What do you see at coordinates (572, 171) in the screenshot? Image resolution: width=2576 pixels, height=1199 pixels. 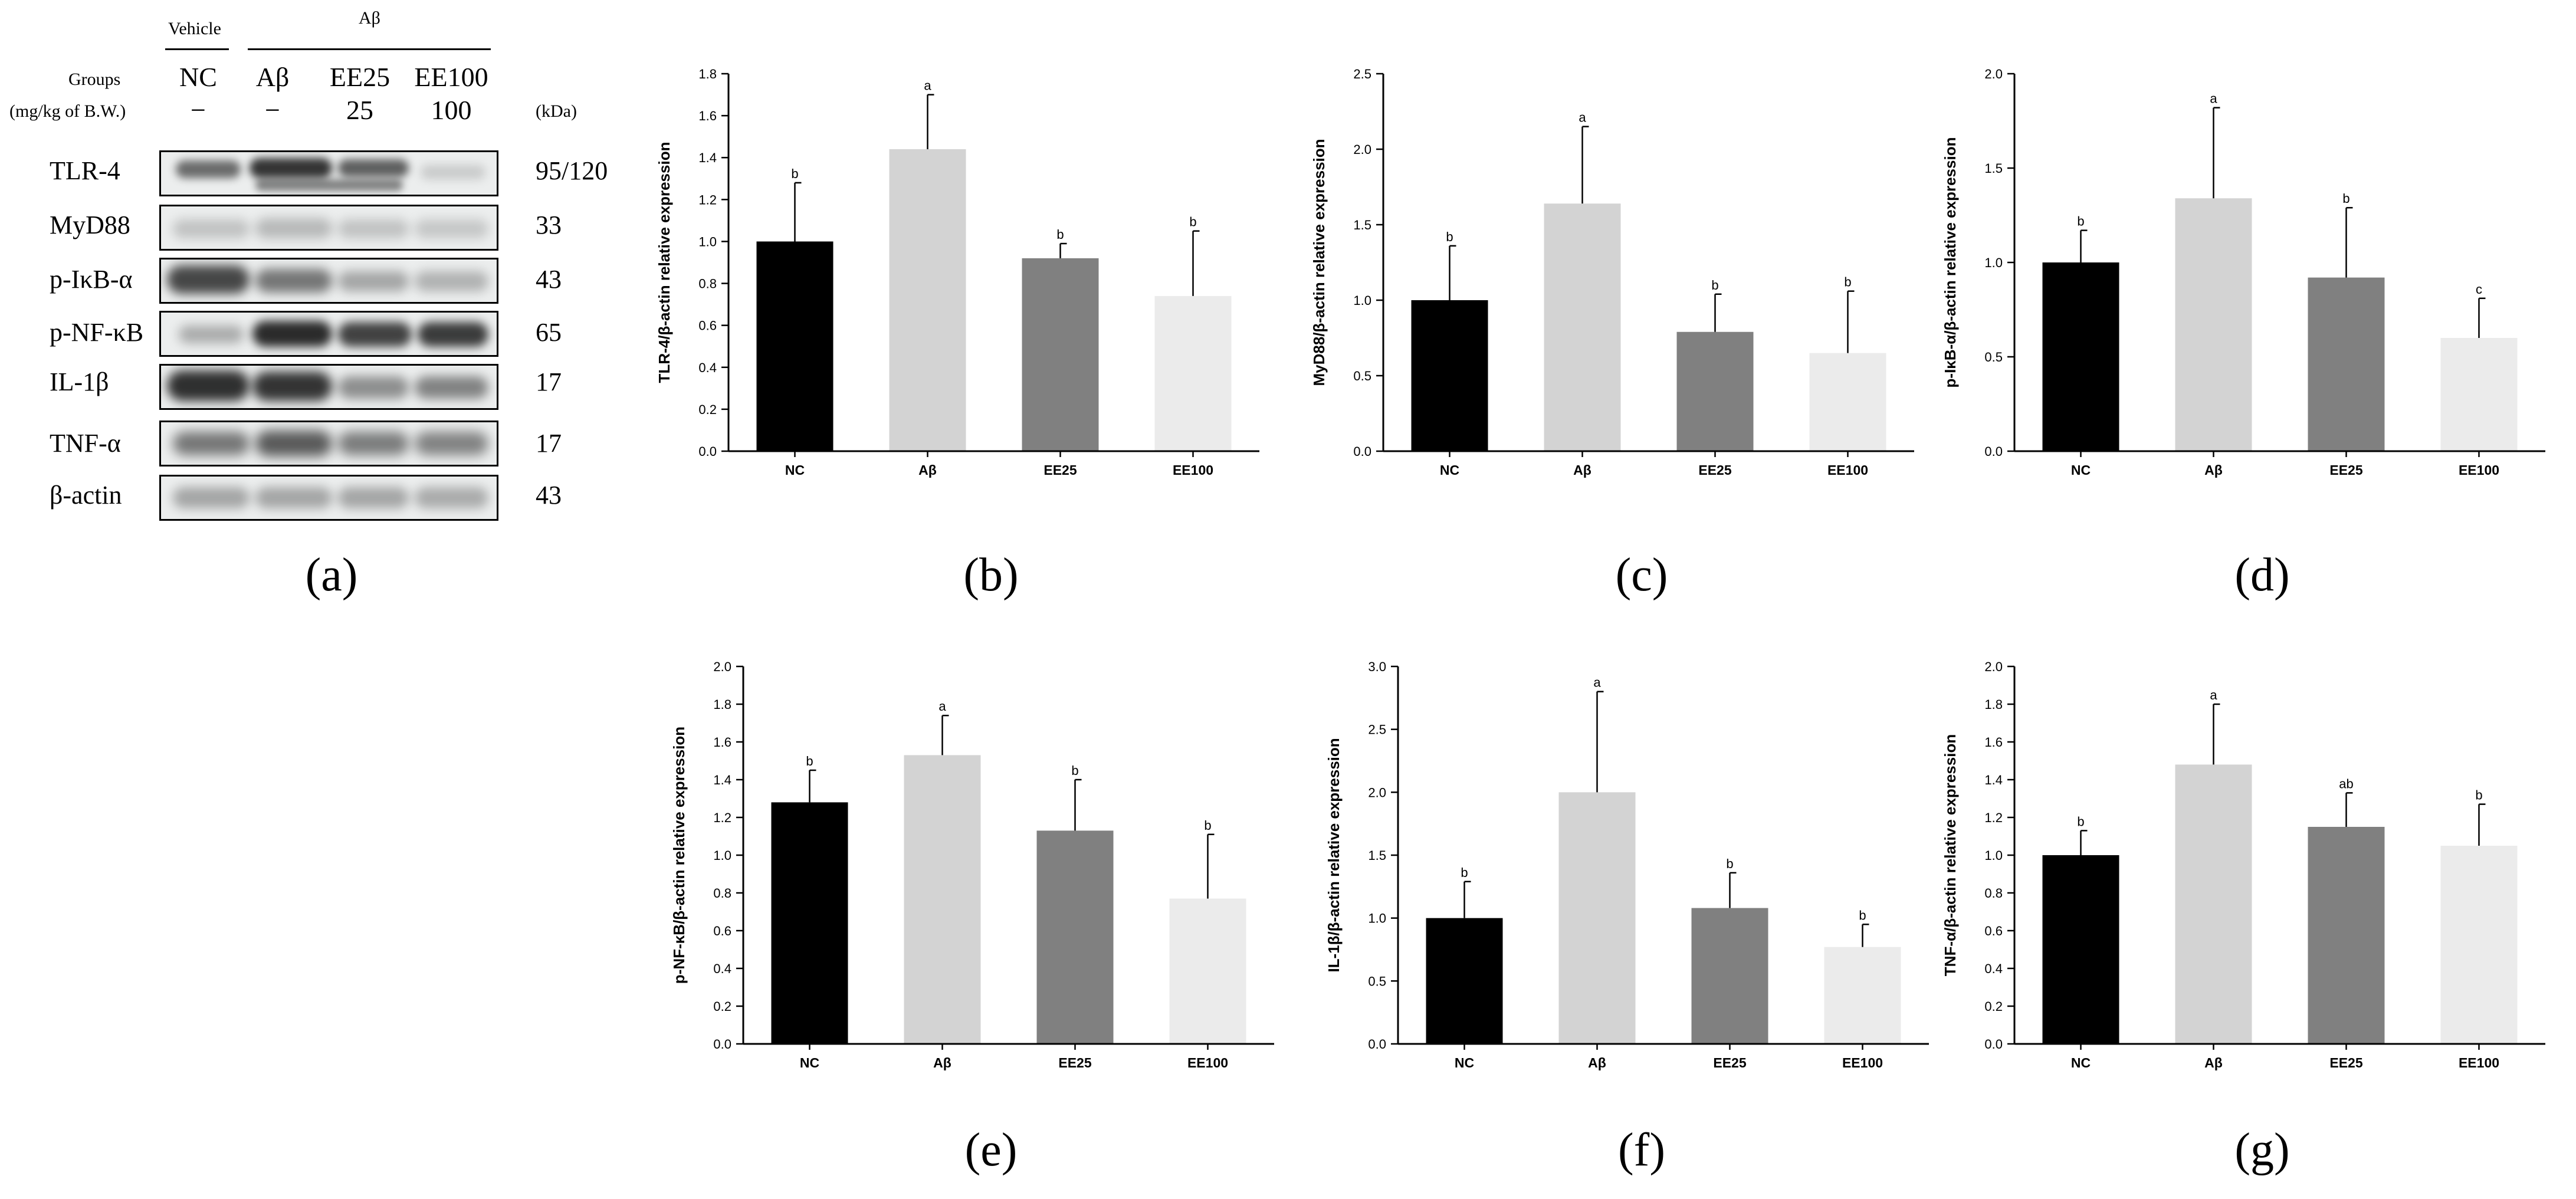 I see `kda-tlr4: 95/120` at bounding box center [572, 171].